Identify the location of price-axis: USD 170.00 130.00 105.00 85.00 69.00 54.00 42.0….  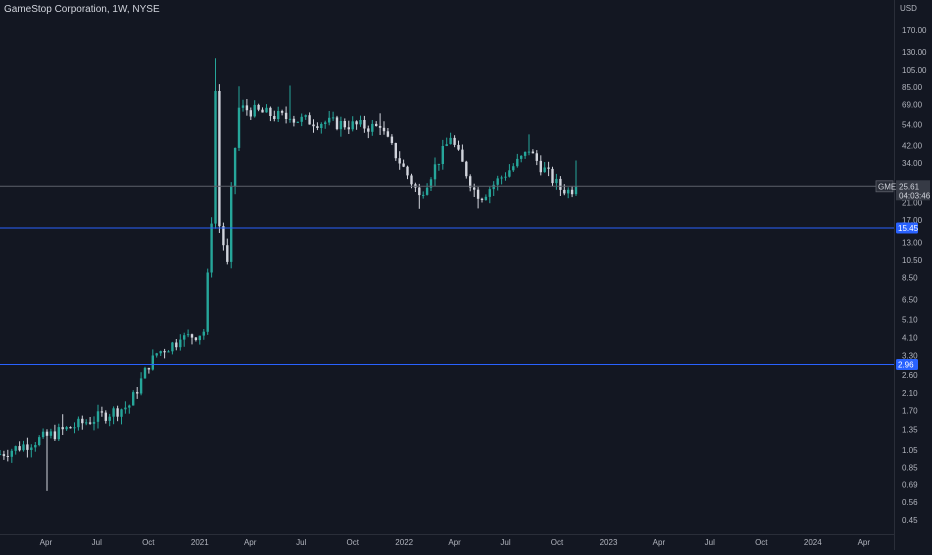
(913, 264).